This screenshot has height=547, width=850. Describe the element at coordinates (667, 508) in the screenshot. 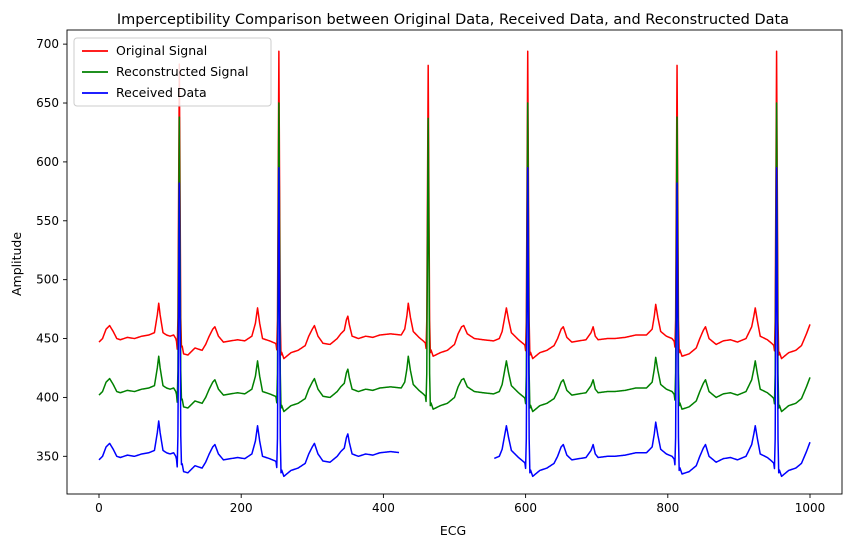

I see `x-tick-label: 800` at that location.